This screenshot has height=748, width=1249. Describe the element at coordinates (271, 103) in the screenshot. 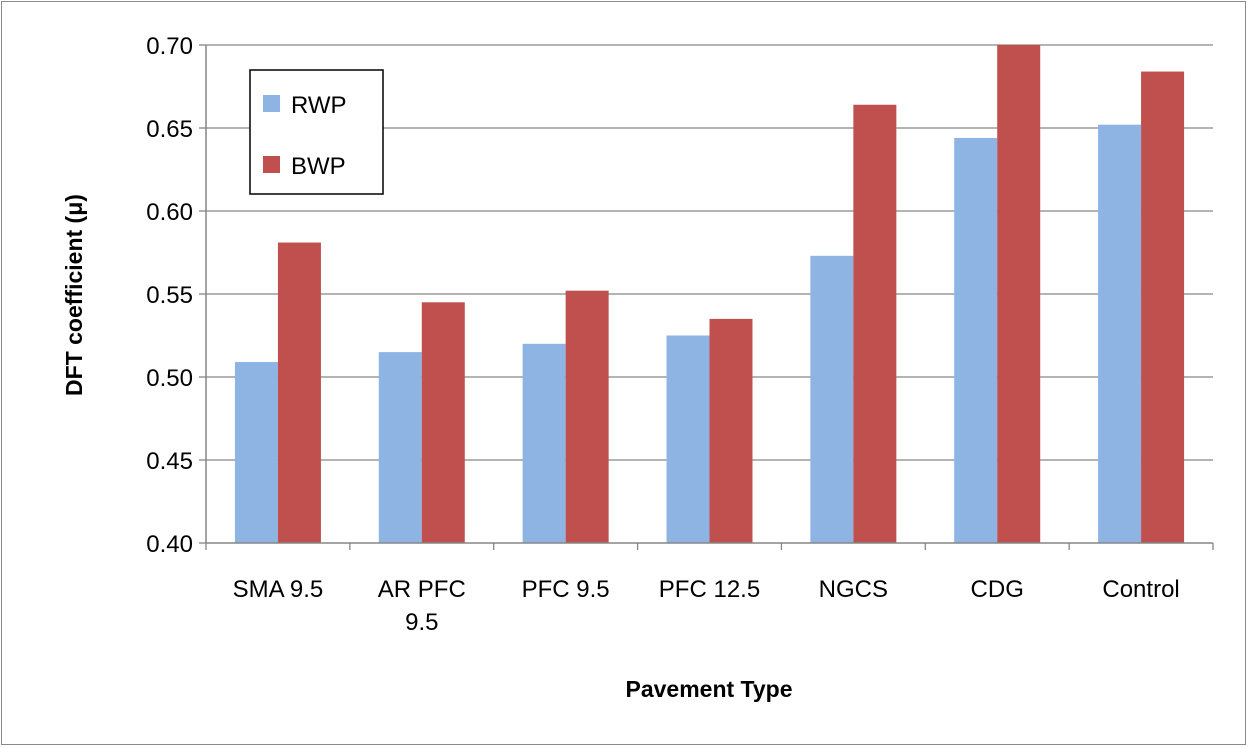

I see `legend-swatch-rwp` at that location.